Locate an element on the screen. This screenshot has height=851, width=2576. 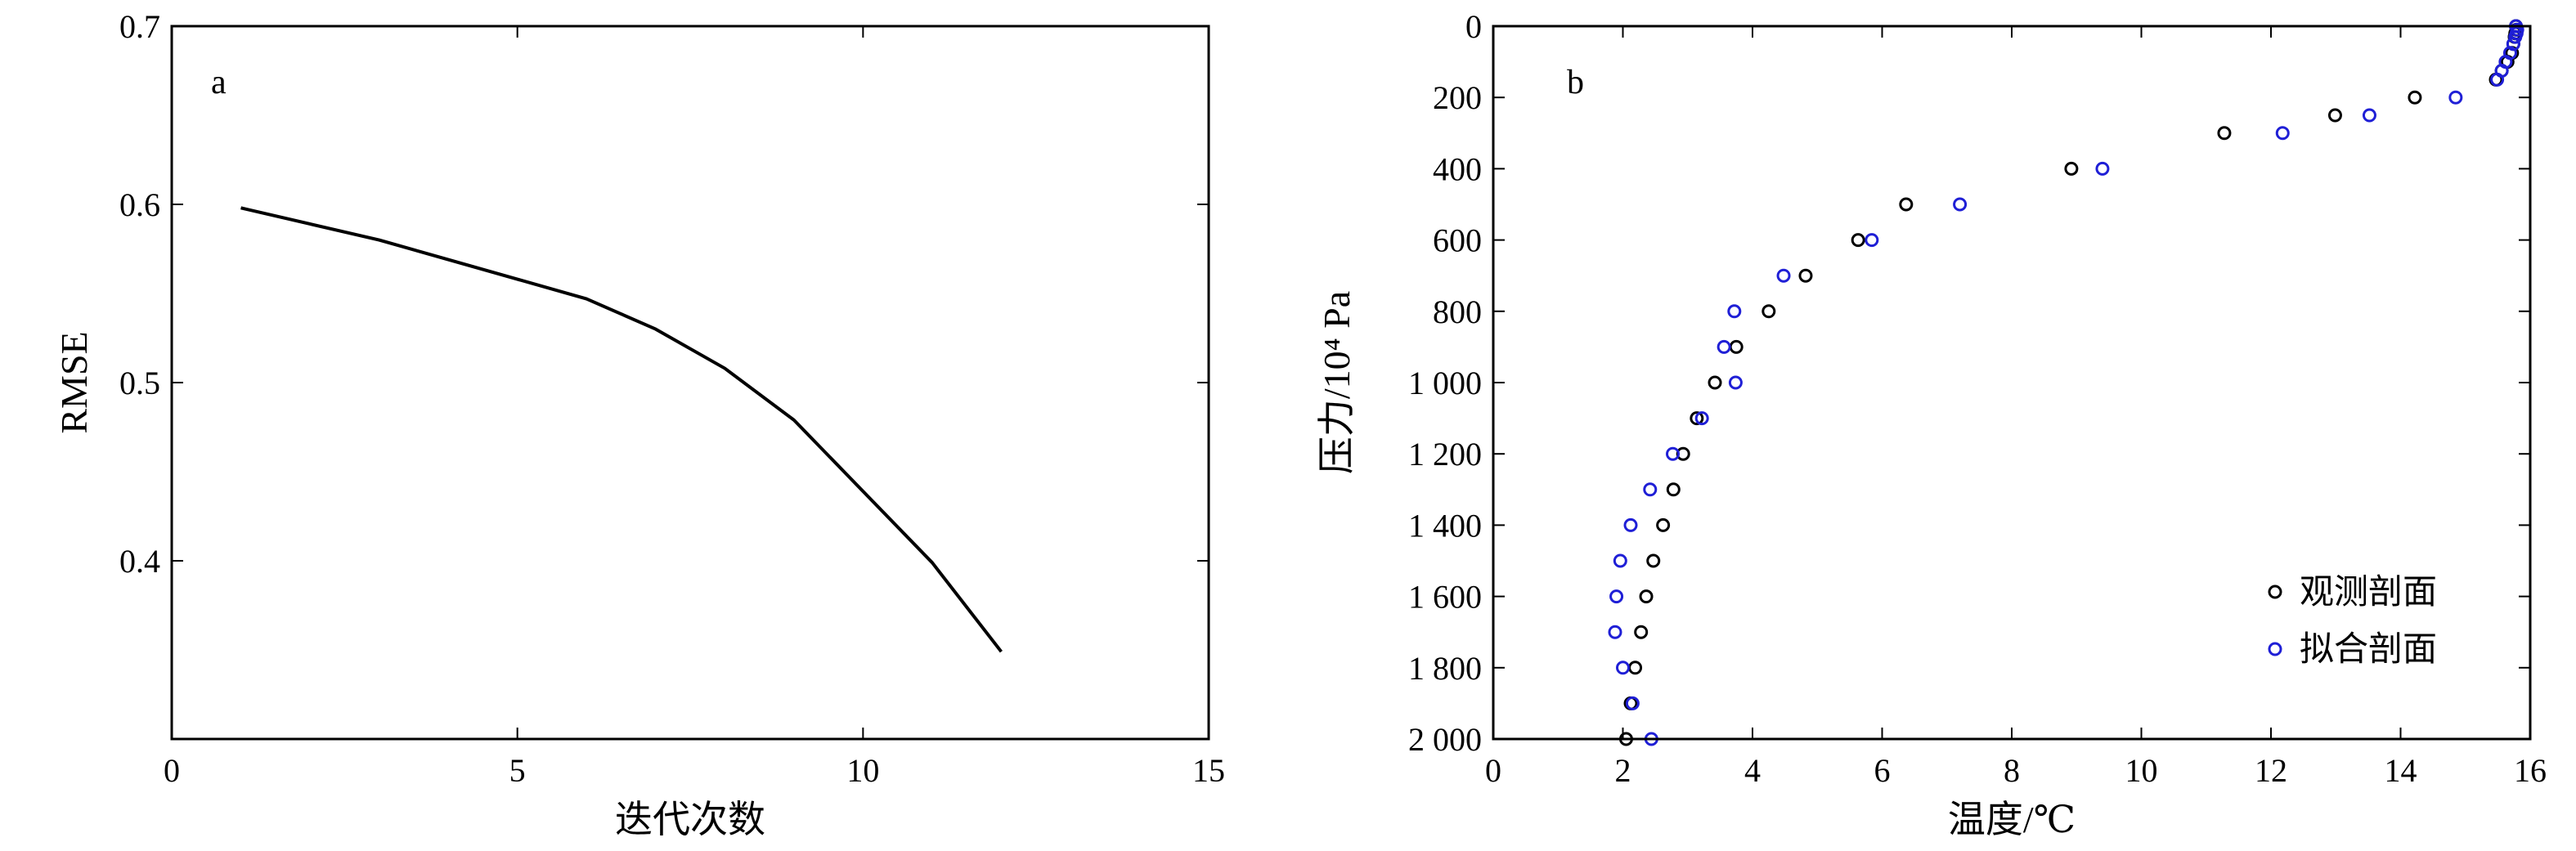
panel-b-x-tick-label: 16 is located at coordinates (2530, 770).